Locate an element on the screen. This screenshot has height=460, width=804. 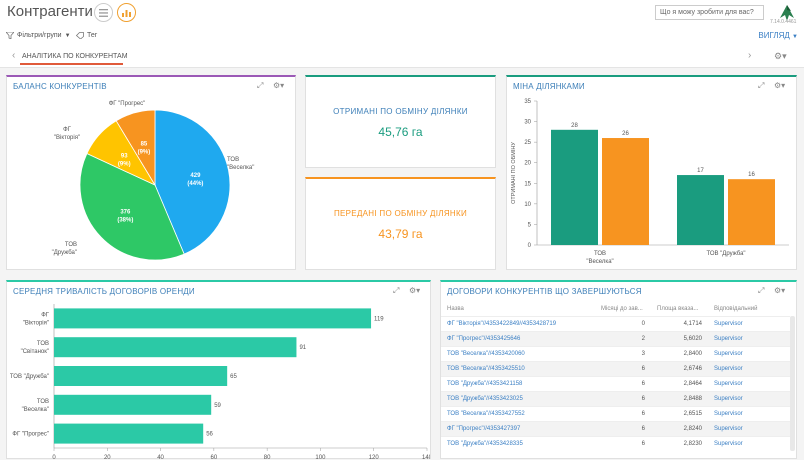
bar-value-label: 119 is located at coordinates (379, 319).